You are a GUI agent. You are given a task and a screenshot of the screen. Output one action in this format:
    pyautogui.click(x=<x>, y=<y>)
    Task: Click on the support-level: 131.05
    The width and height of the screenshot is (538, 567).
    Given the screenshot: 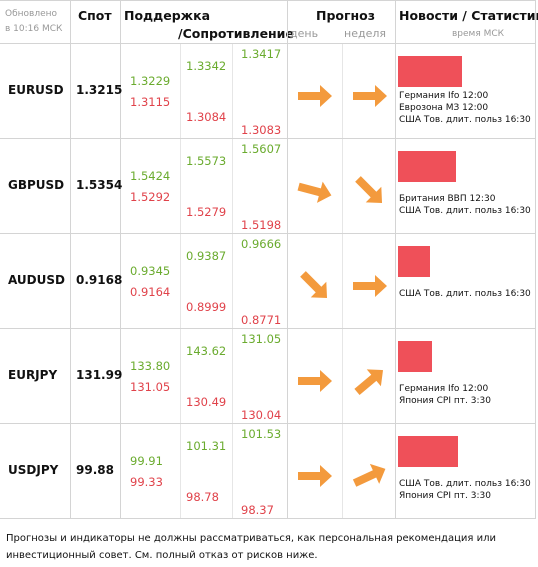 What is the action you would take?
    pyautogui.click(x=261, y=339)
    